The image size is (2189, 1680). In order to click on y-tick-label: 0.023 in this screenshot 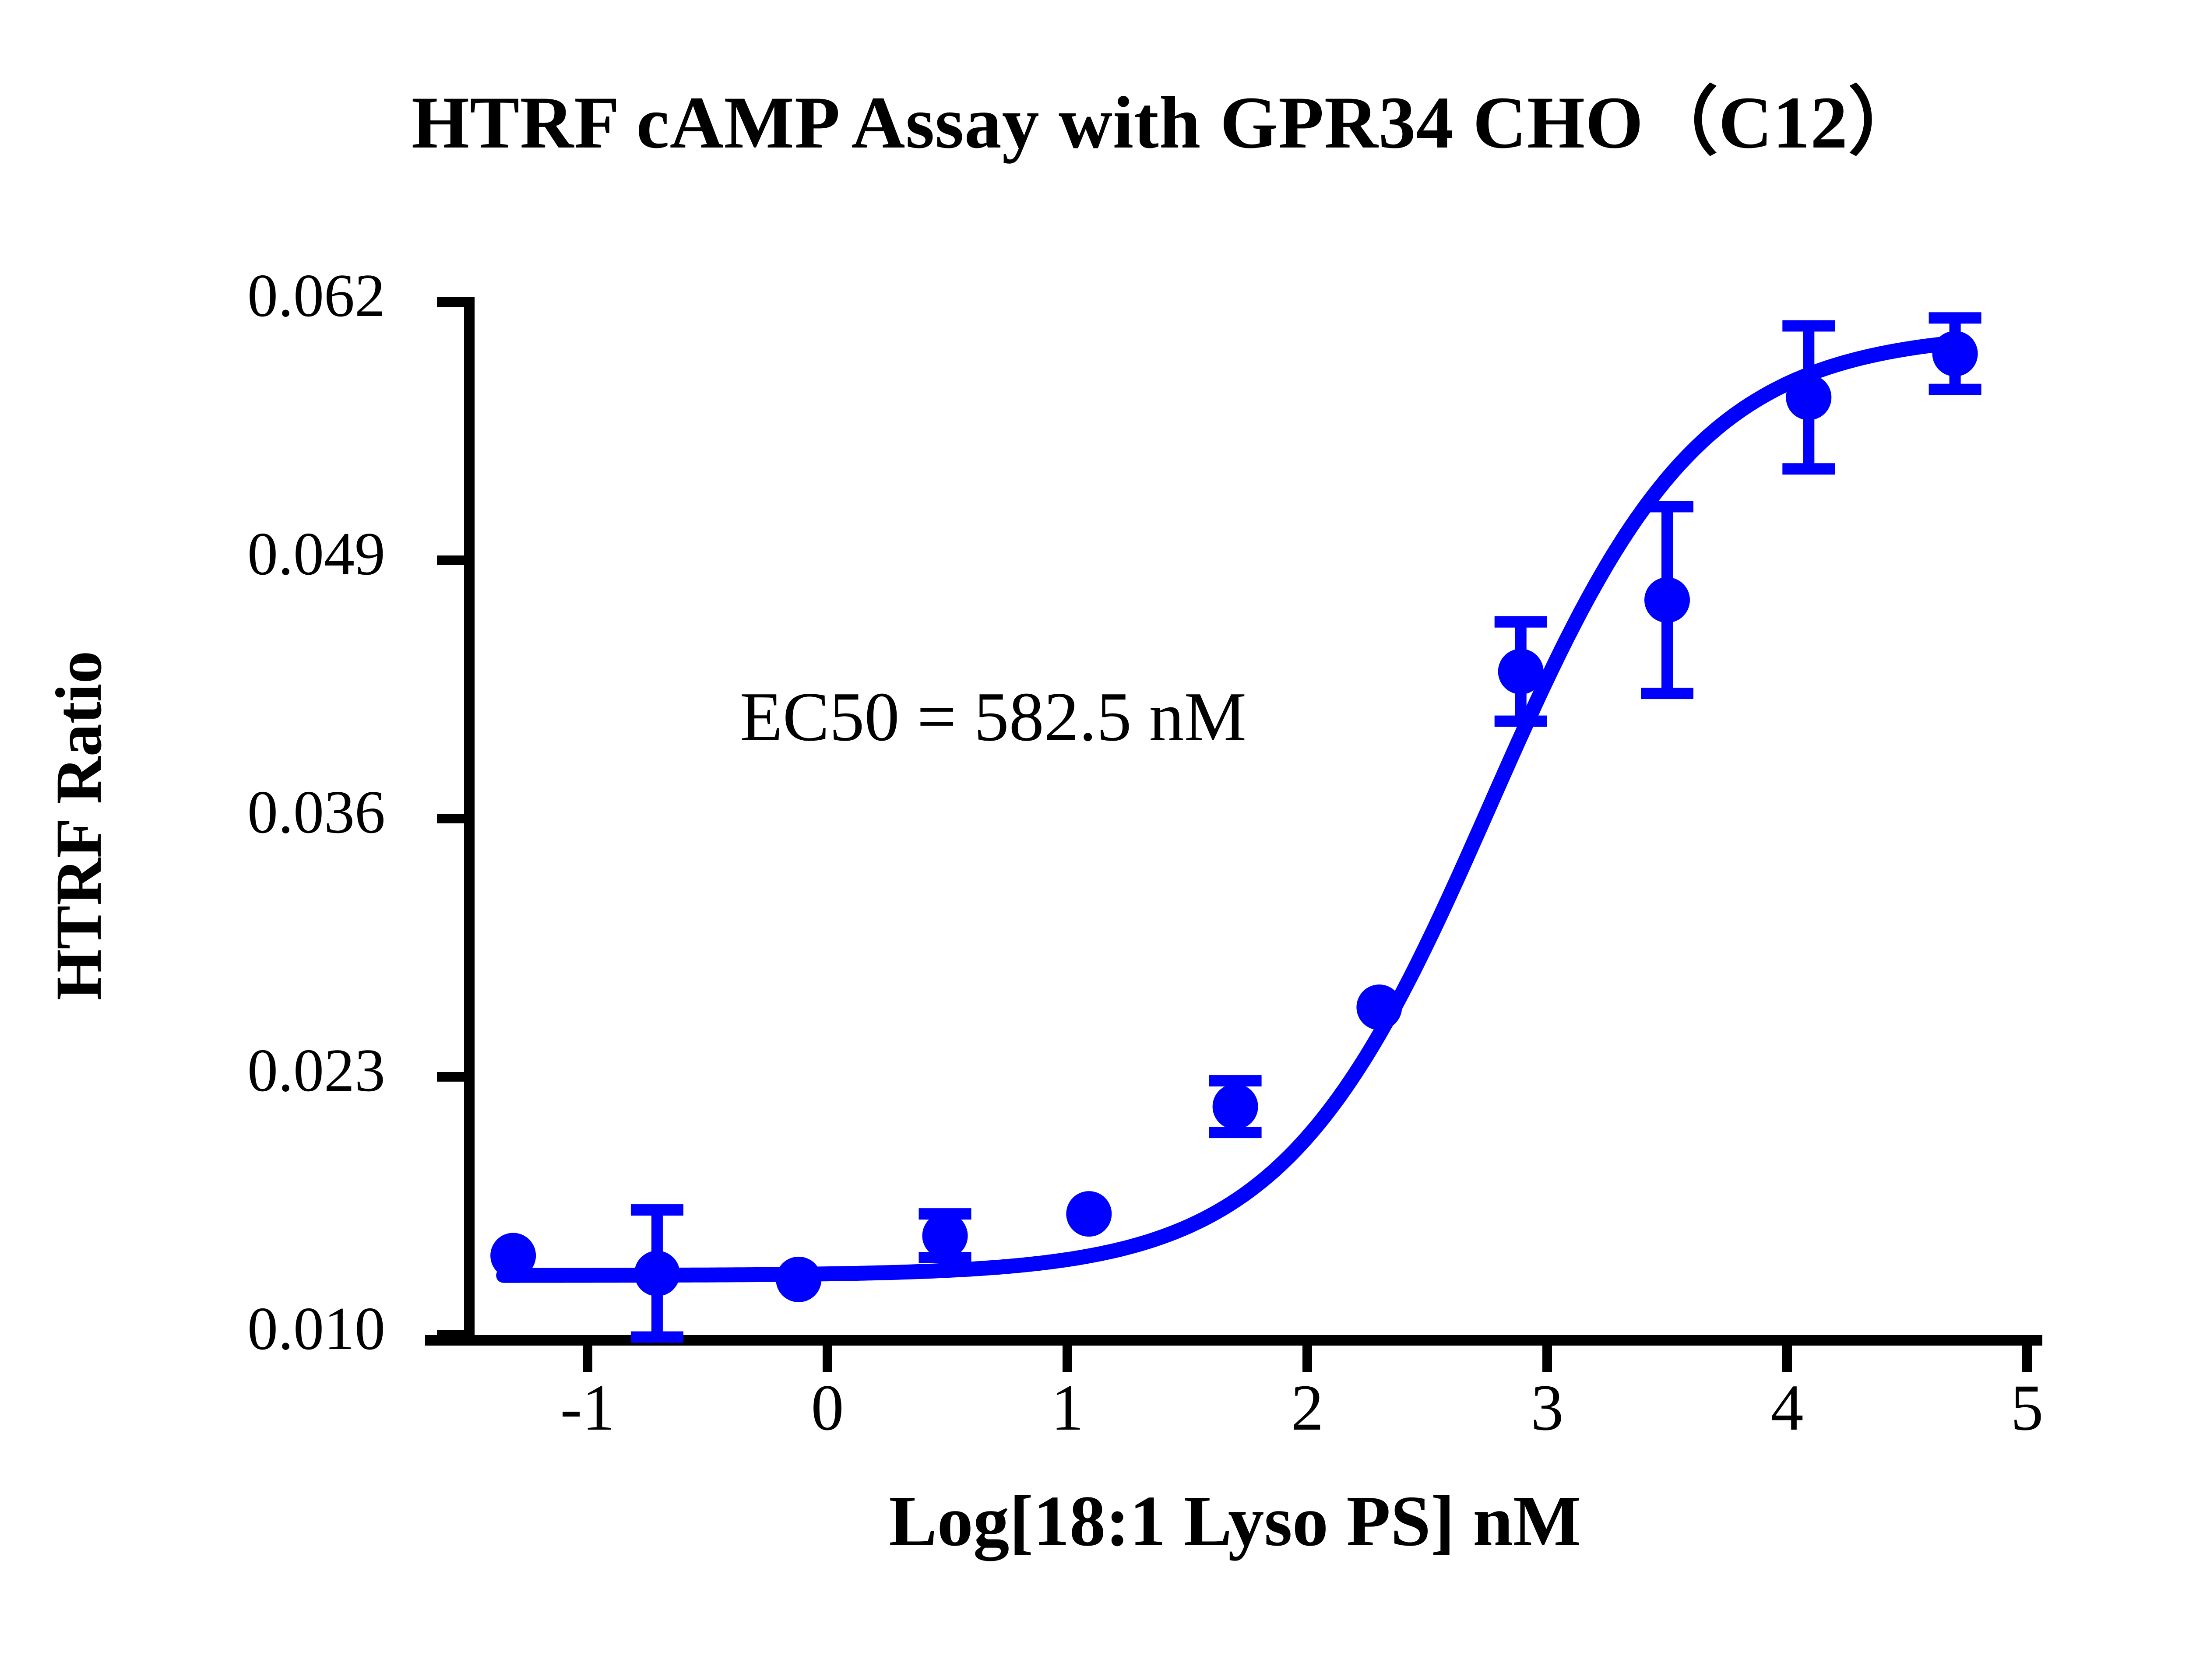, I will do `click(316, 1070)`.